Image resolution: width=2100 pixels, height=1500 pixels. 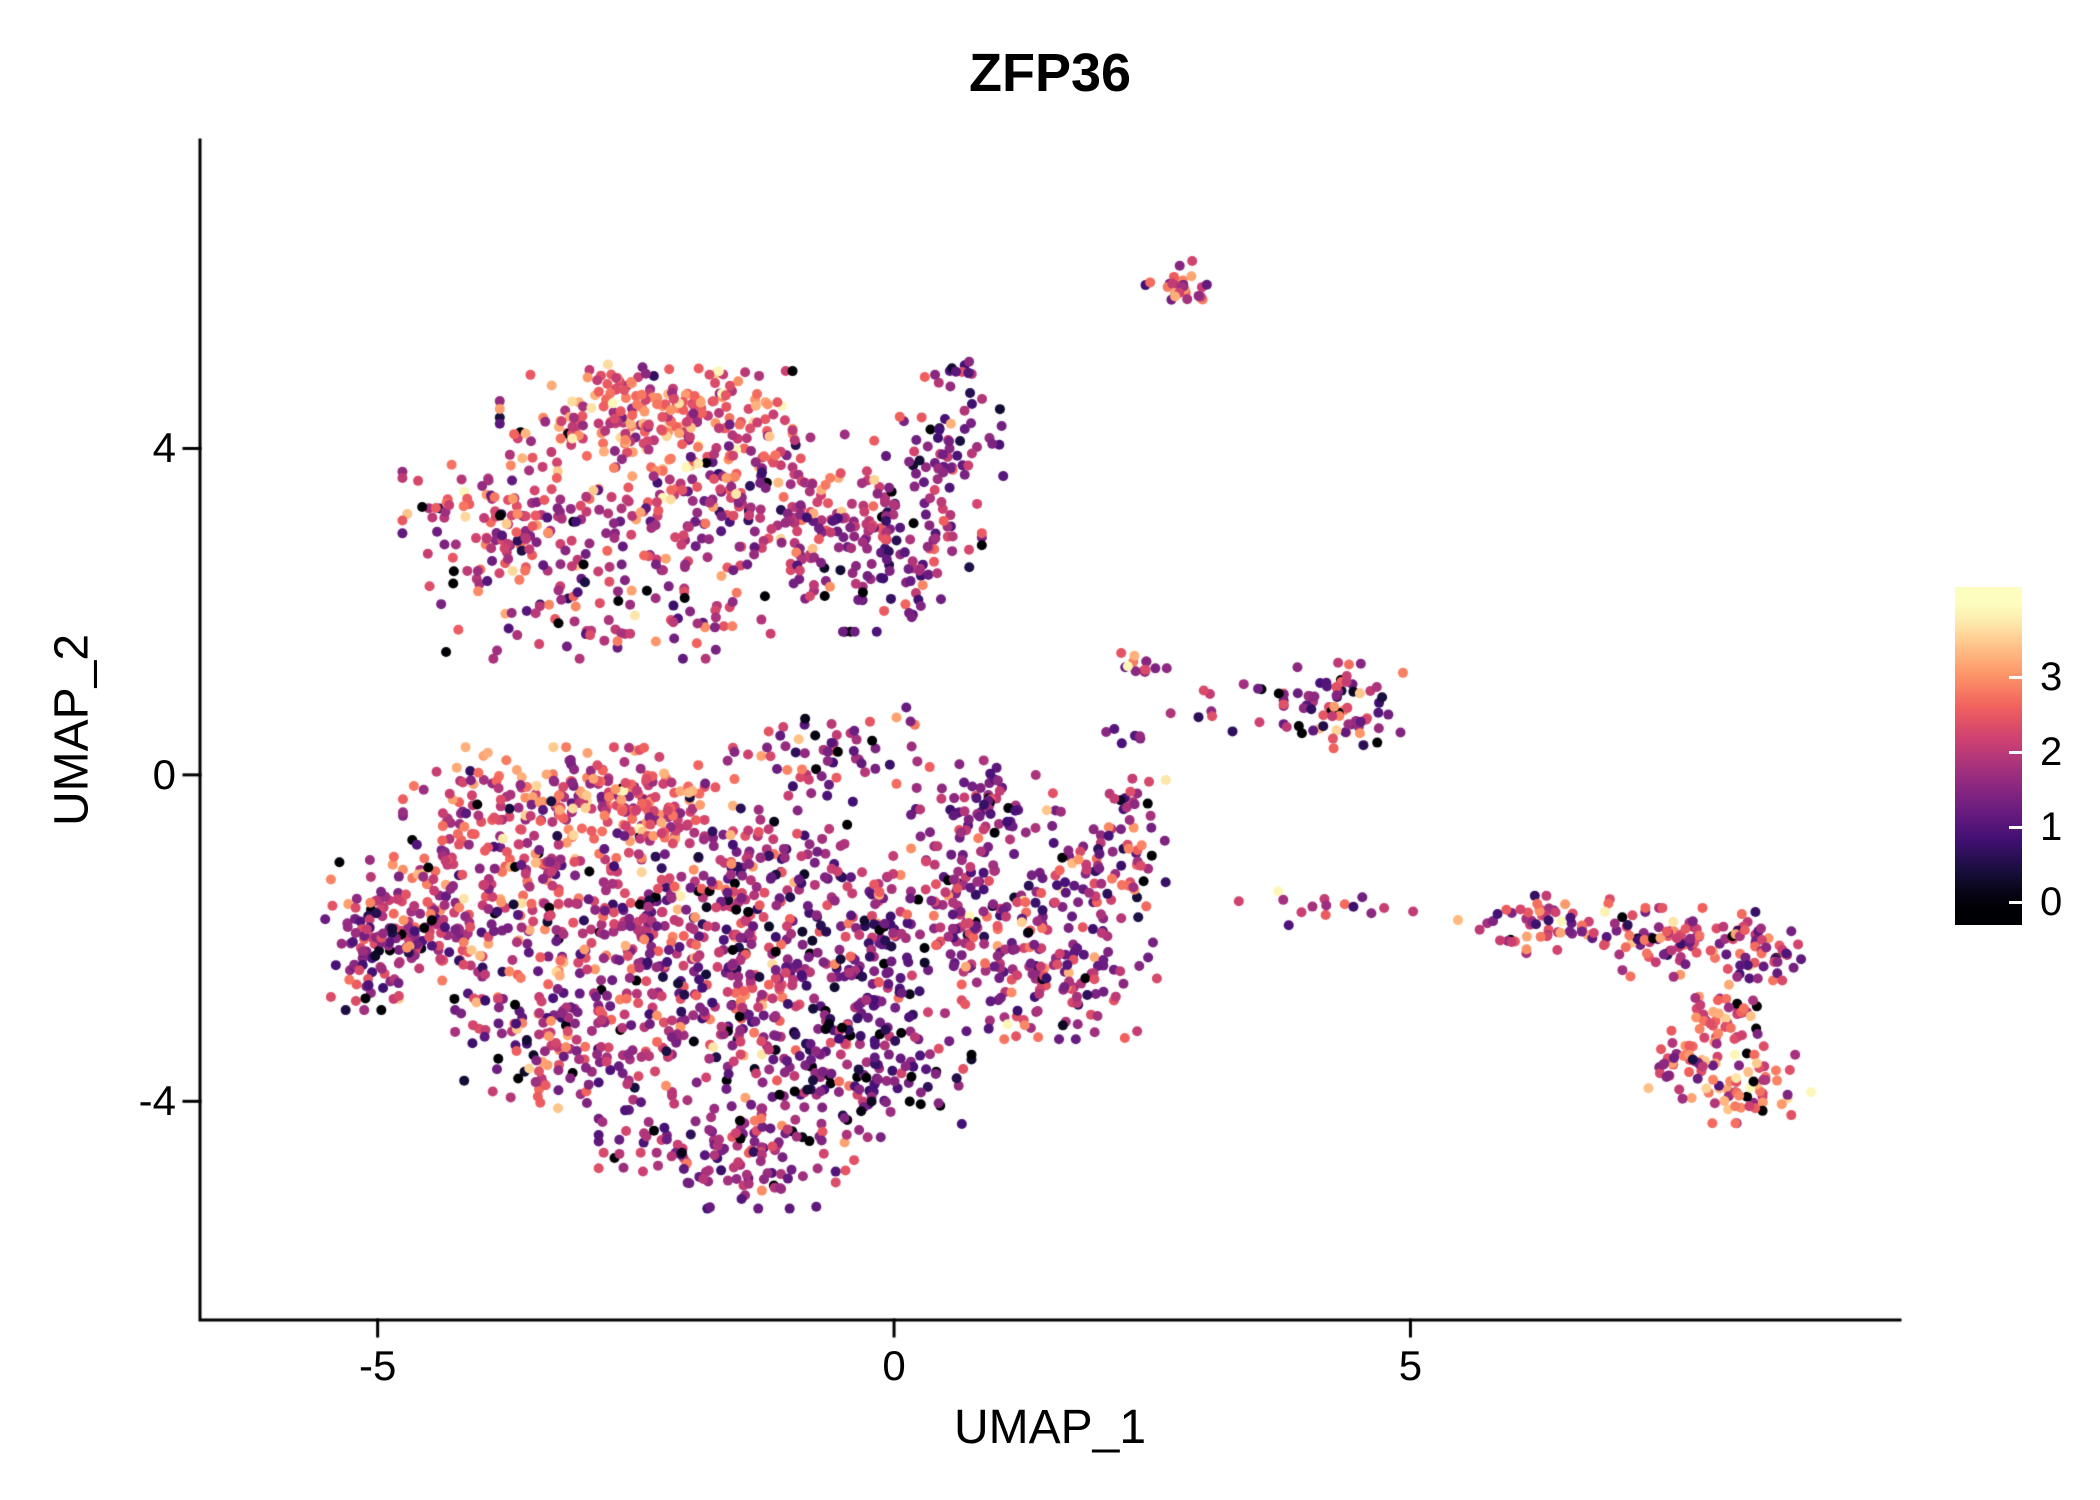 What do you see at coordinates (1050, 1427) in the screenshot?
I see `x-axis-label: UMAP_1` at bounding box center [1050, 1427].